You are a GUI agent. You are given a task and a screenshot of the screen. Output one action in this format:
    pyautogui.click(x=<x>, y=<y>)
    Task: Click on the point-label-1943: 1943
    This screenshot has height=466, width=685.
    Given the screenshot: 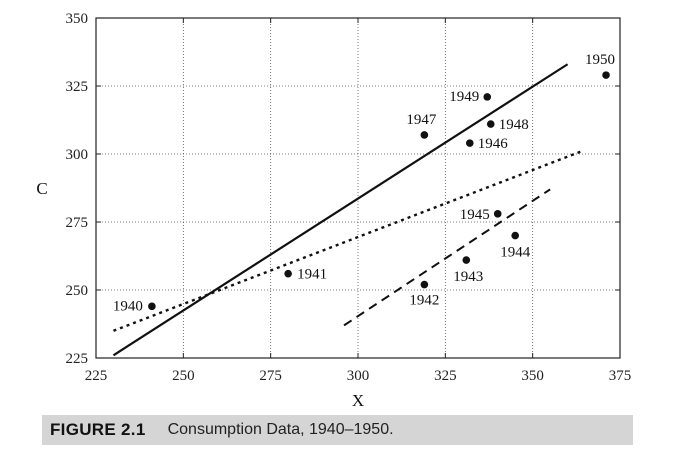 What is the action you would take?
    pyautogui.click(x=468, y=277)
    